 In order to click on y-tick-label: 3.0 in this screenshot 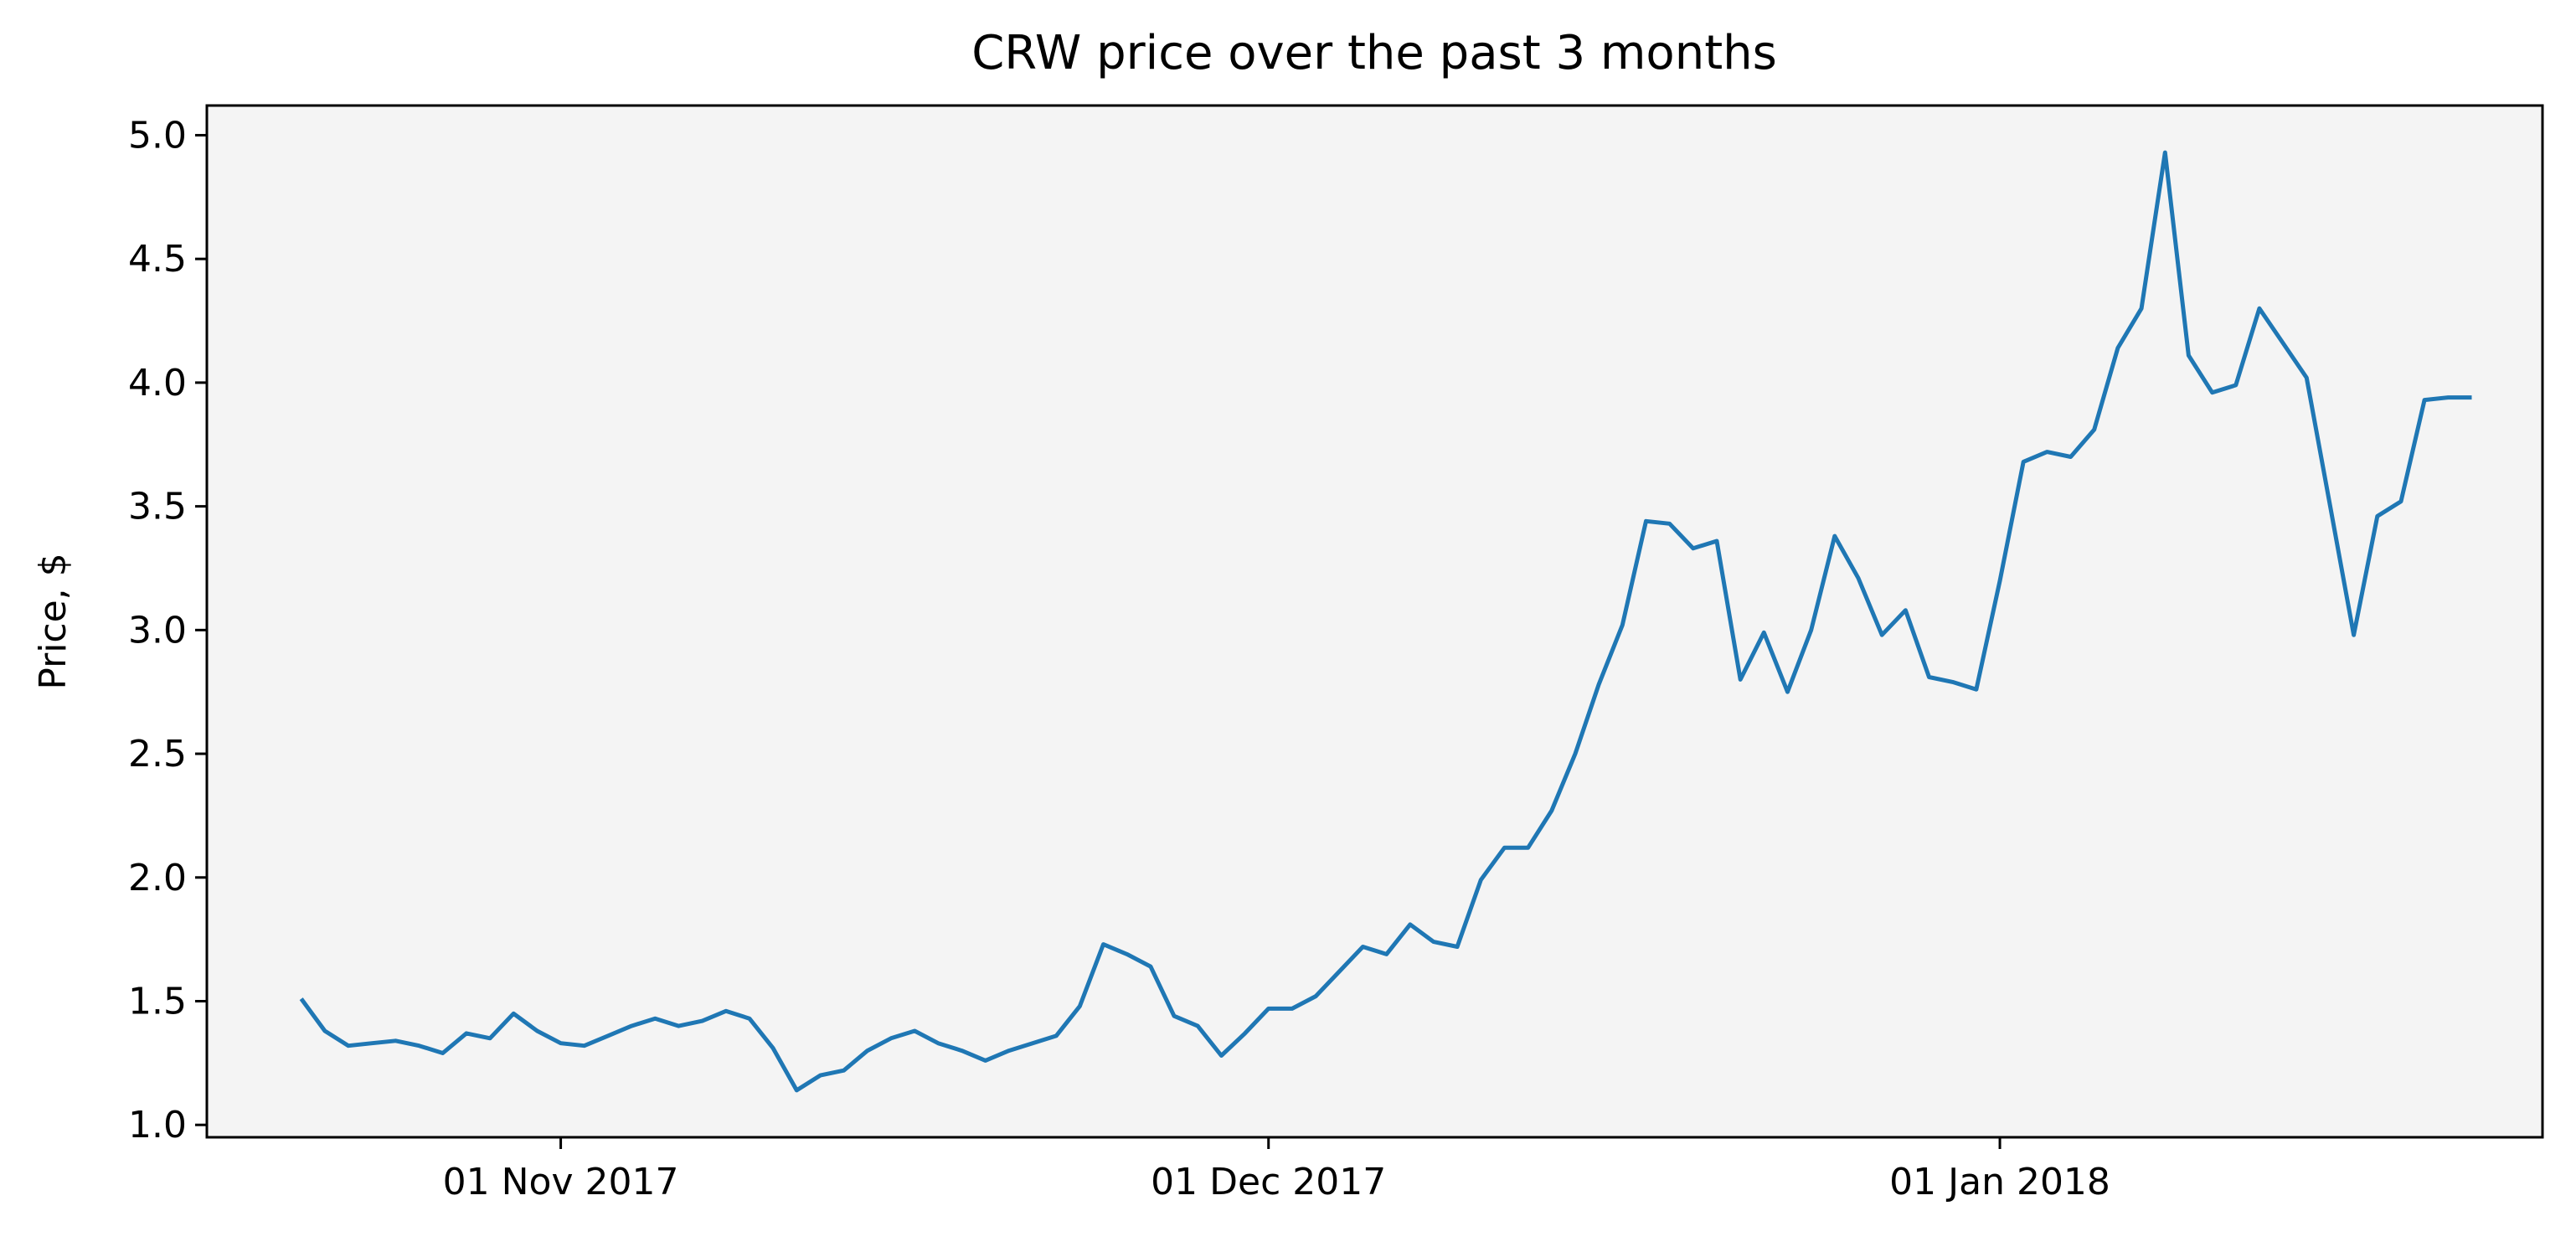, I will do `click(157, 631)`.